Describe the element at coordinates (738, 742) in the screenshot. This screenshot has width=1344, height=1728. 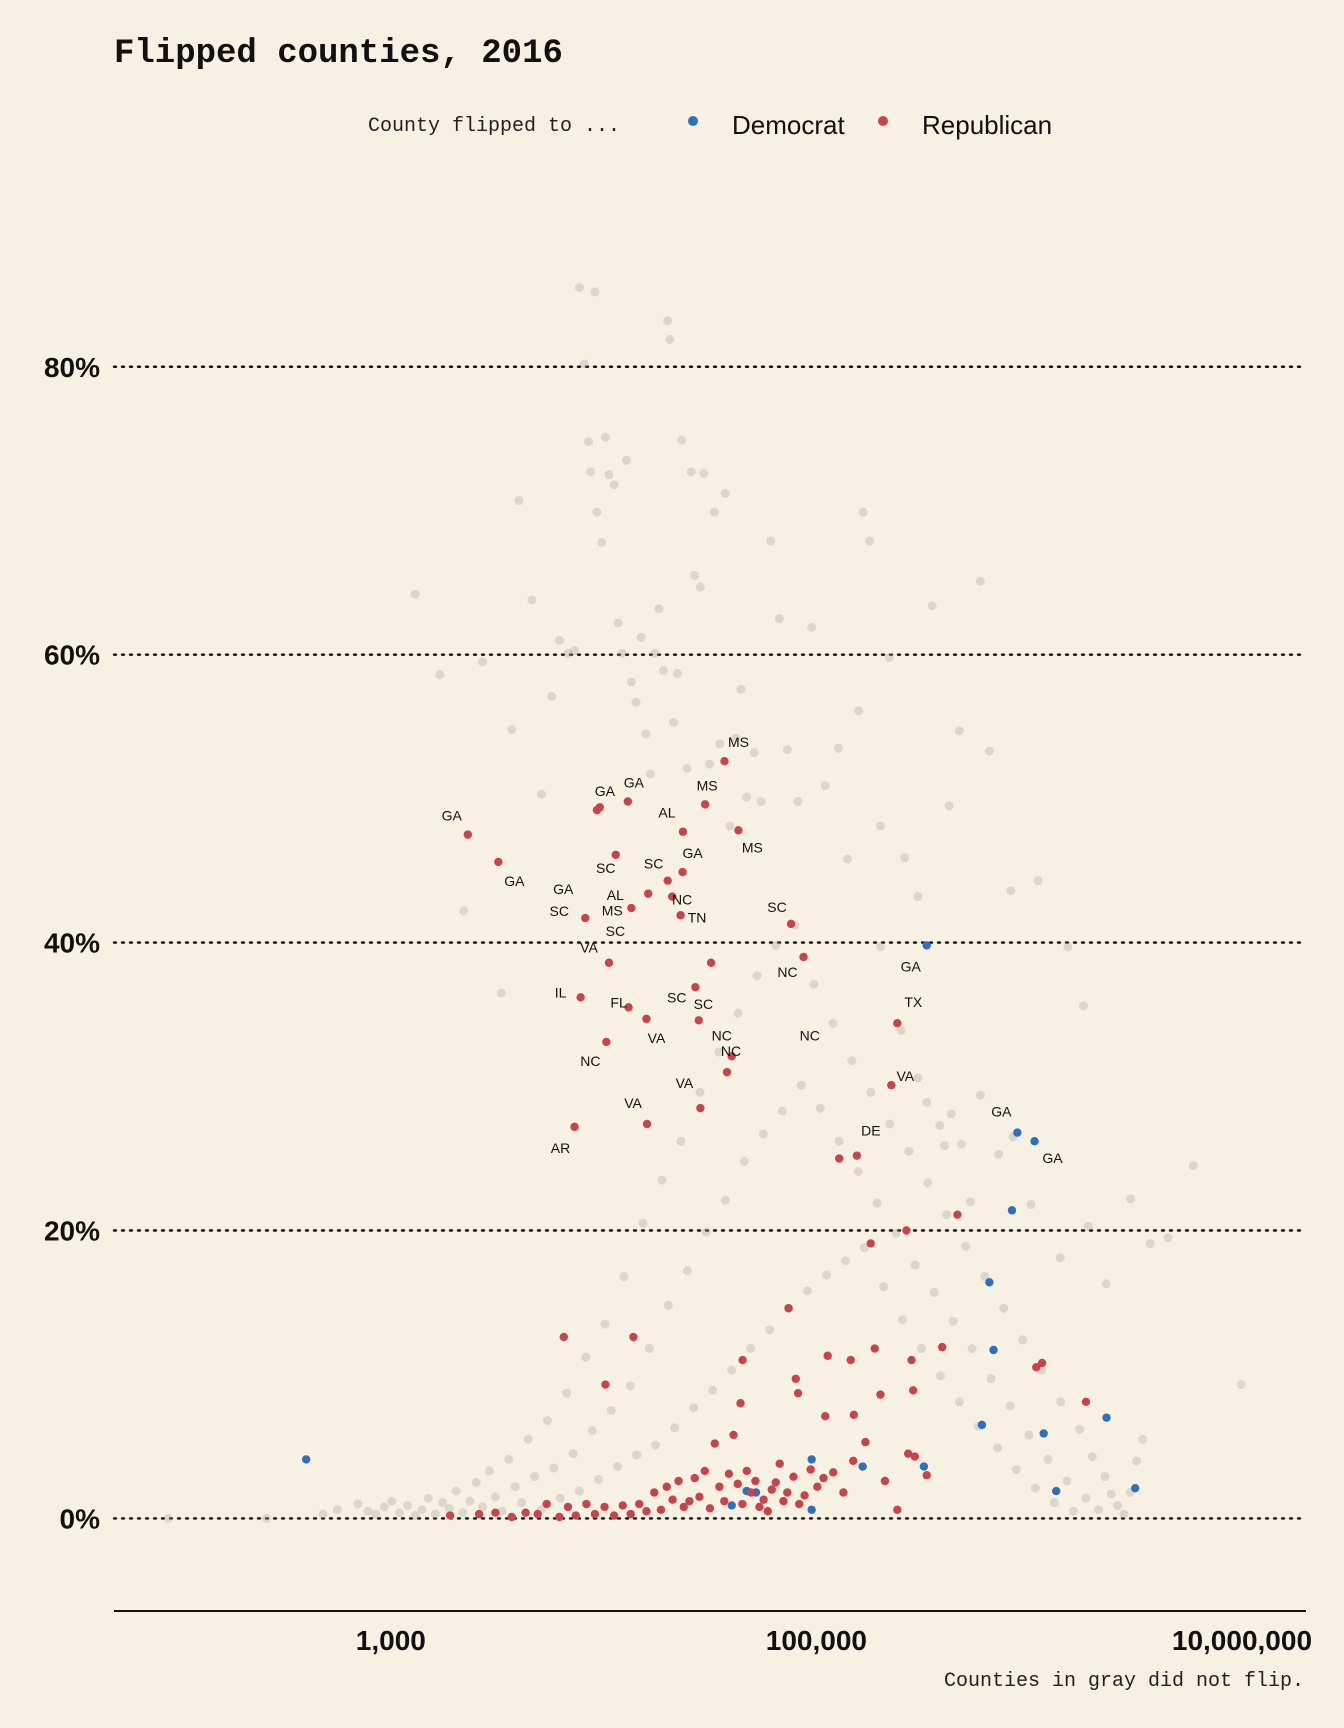
I see `point-label: MS` at that location.